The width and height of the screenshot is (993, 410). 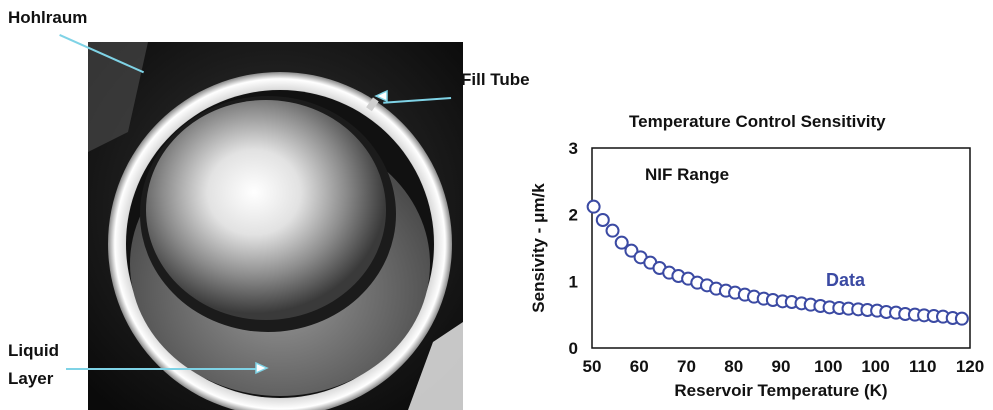 What do you see at coordinates (33, 350) in the screenshot?
I see `liquid-layer-label-line1: Liquid` at bounding box center [33, 350].